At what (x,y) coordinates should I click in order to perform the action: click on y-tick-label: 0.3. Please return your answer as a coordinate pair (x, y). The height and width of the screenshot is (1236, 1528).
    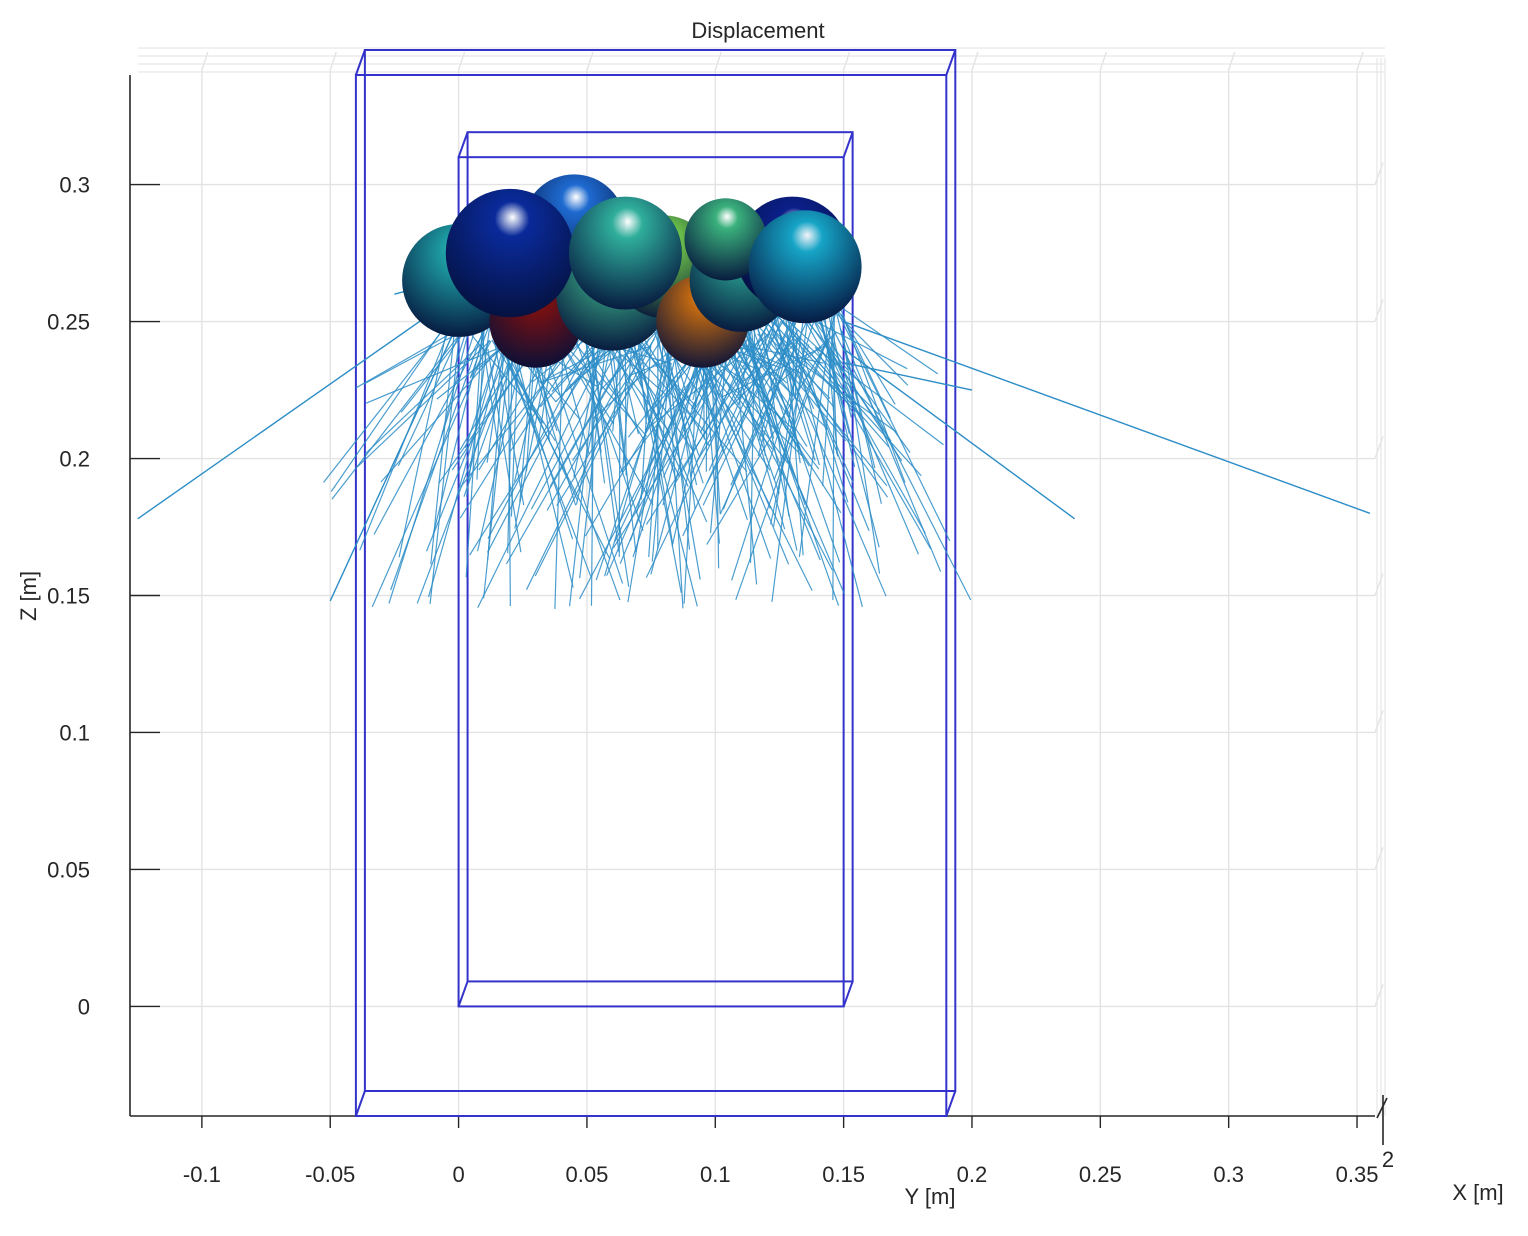
    Looking at the image, I should click on (74, 185).